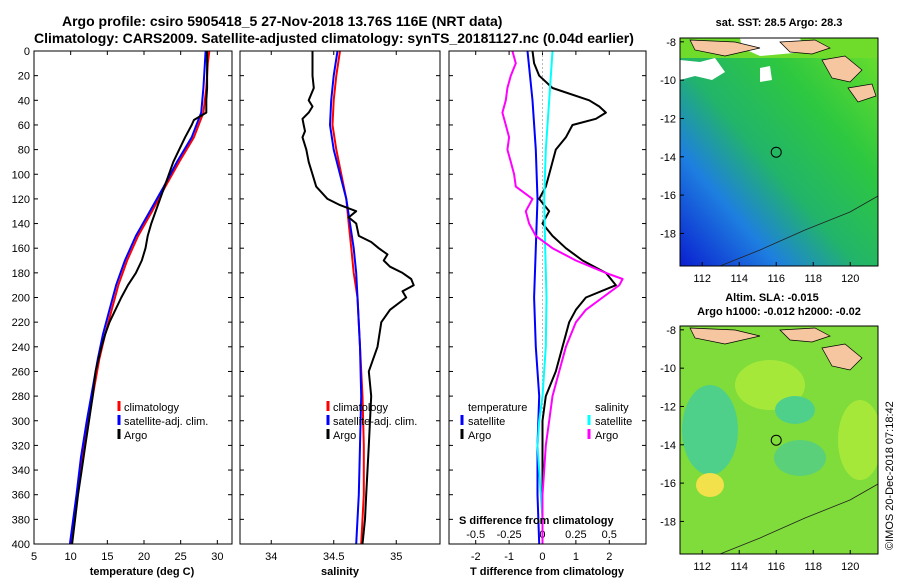  I want to click on x-tick-label: 2, so click(609, 557).